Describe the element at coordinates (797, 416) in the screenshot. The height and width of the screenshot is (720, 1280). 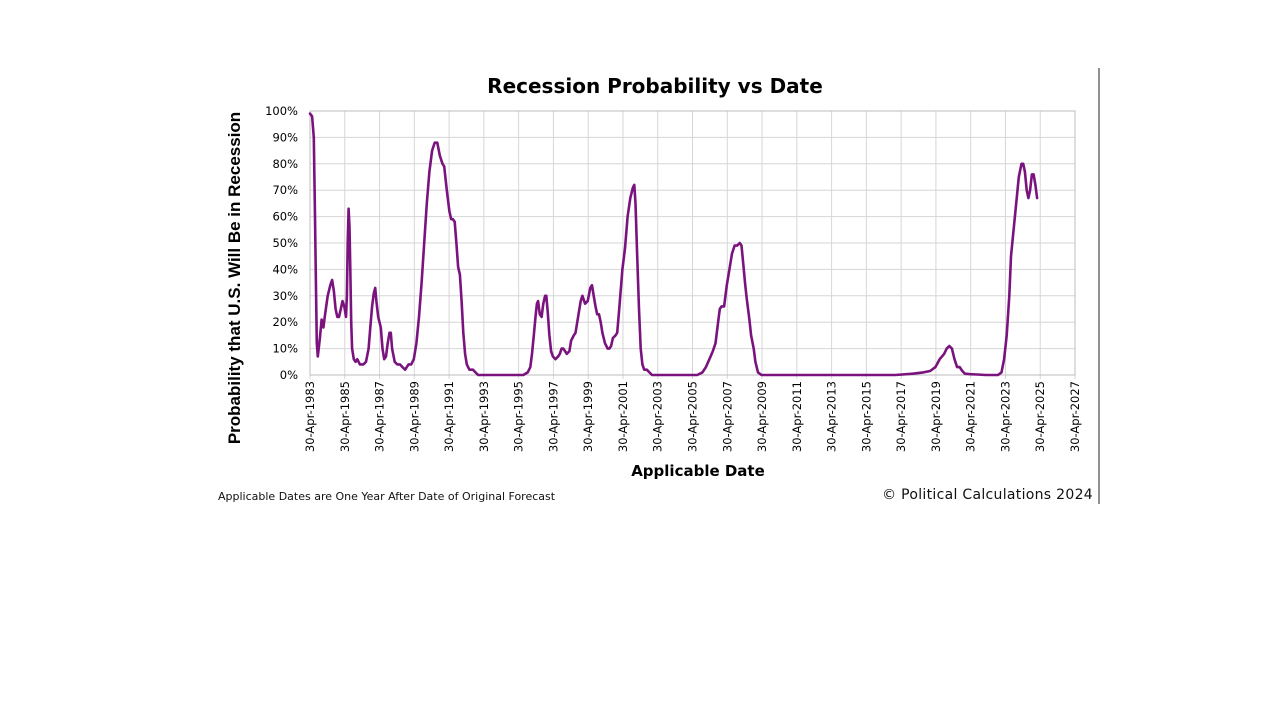
I see `x-tick-label: 30-Apr-2011` at that location.